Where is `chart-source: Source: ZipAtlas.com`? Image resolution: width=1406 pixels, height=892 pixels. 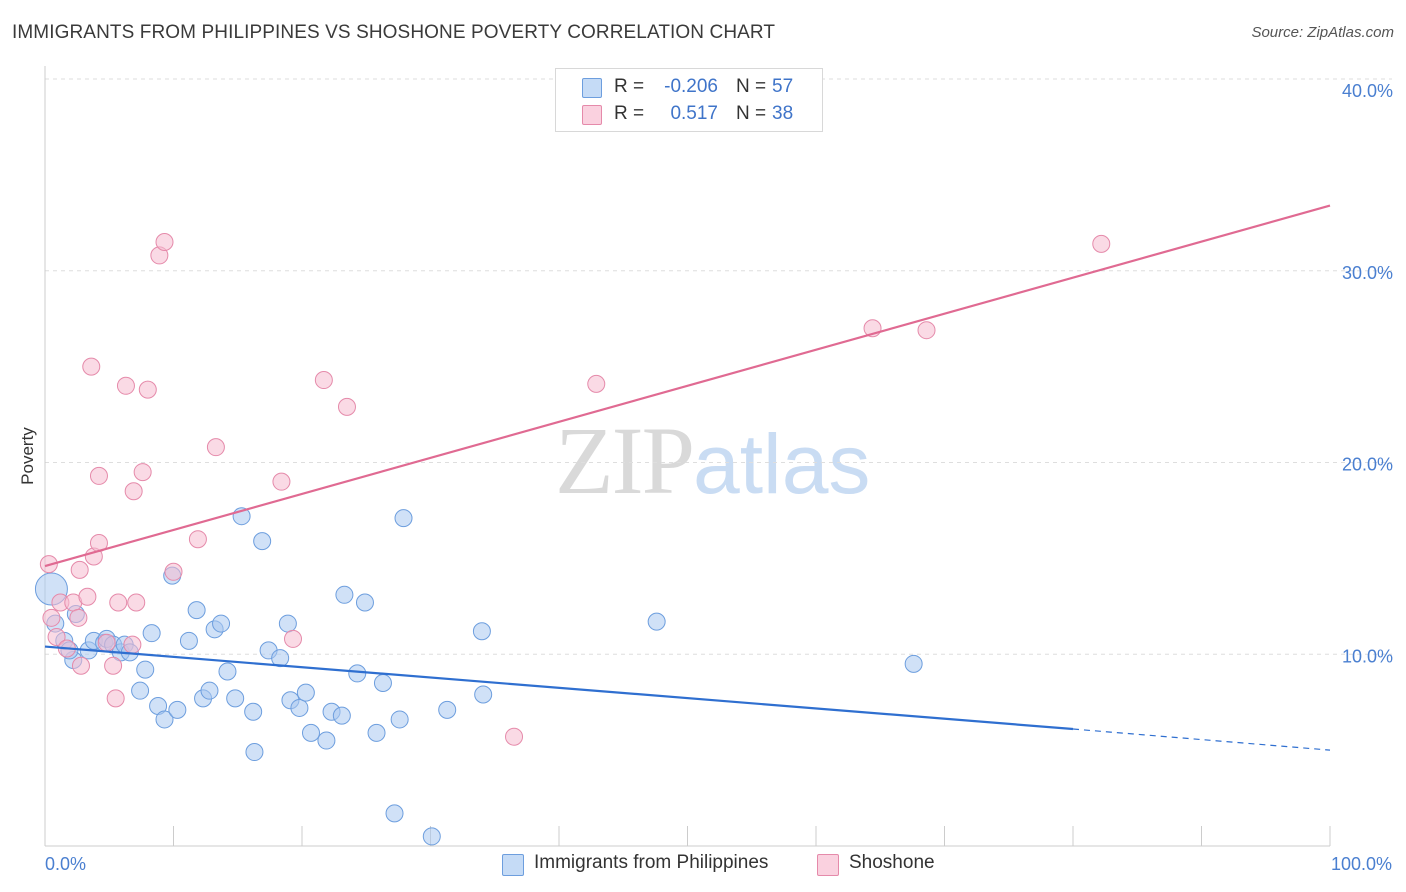
chart-source: Source: ZipAtlas.com is located at coordinates (1322, 32).